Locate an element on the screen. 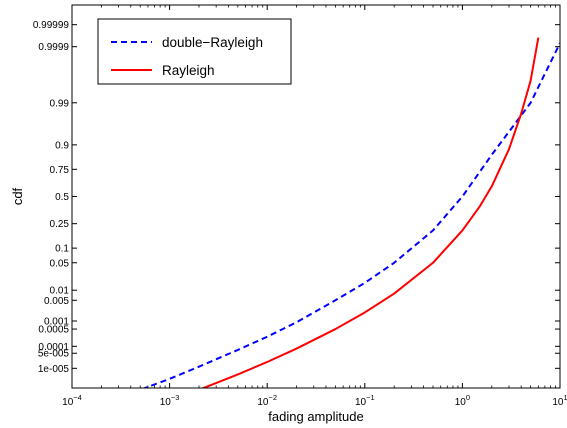  y-tick-label: 0.75 is located at coordinates (60, 170).